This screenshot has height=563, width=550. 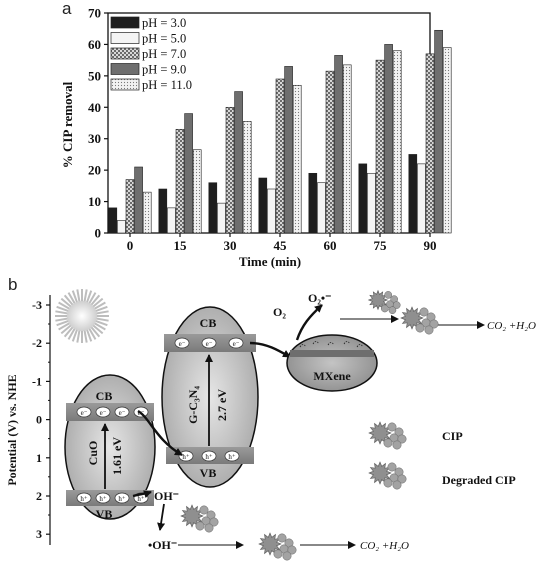 What do you see at coordinates (332, 376) in the screenshot?
I see `mxene-label: MXene` at bounding box center [332, 376].